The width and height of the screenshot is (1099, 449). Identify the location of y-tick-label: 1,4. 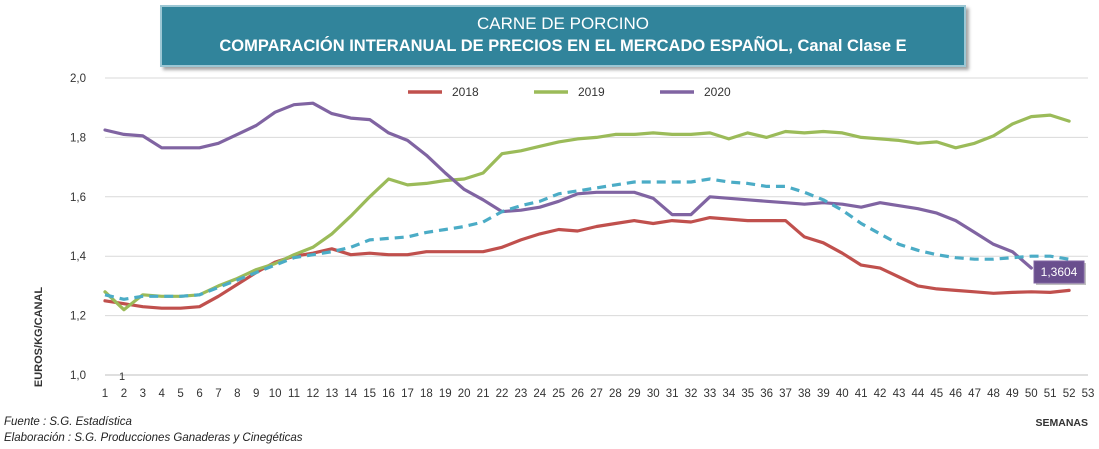
(78, 257).